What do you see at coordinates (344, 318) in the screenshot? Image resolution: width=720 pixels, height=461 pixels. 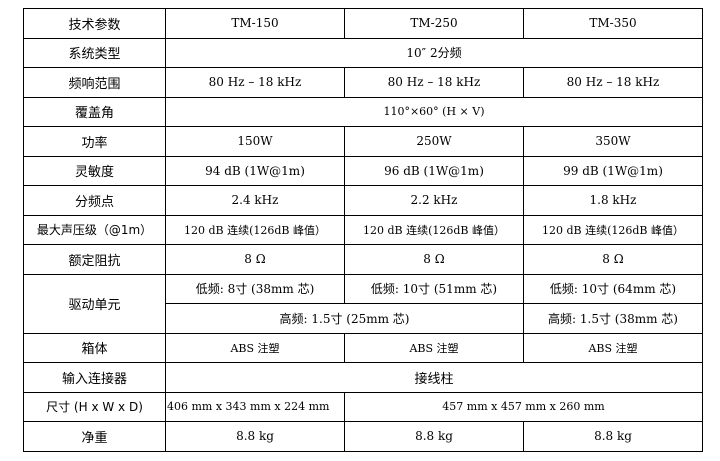 I see `cell: 高频: 1.5寸 (25mm 芯)` at bounding box center [344, 318].